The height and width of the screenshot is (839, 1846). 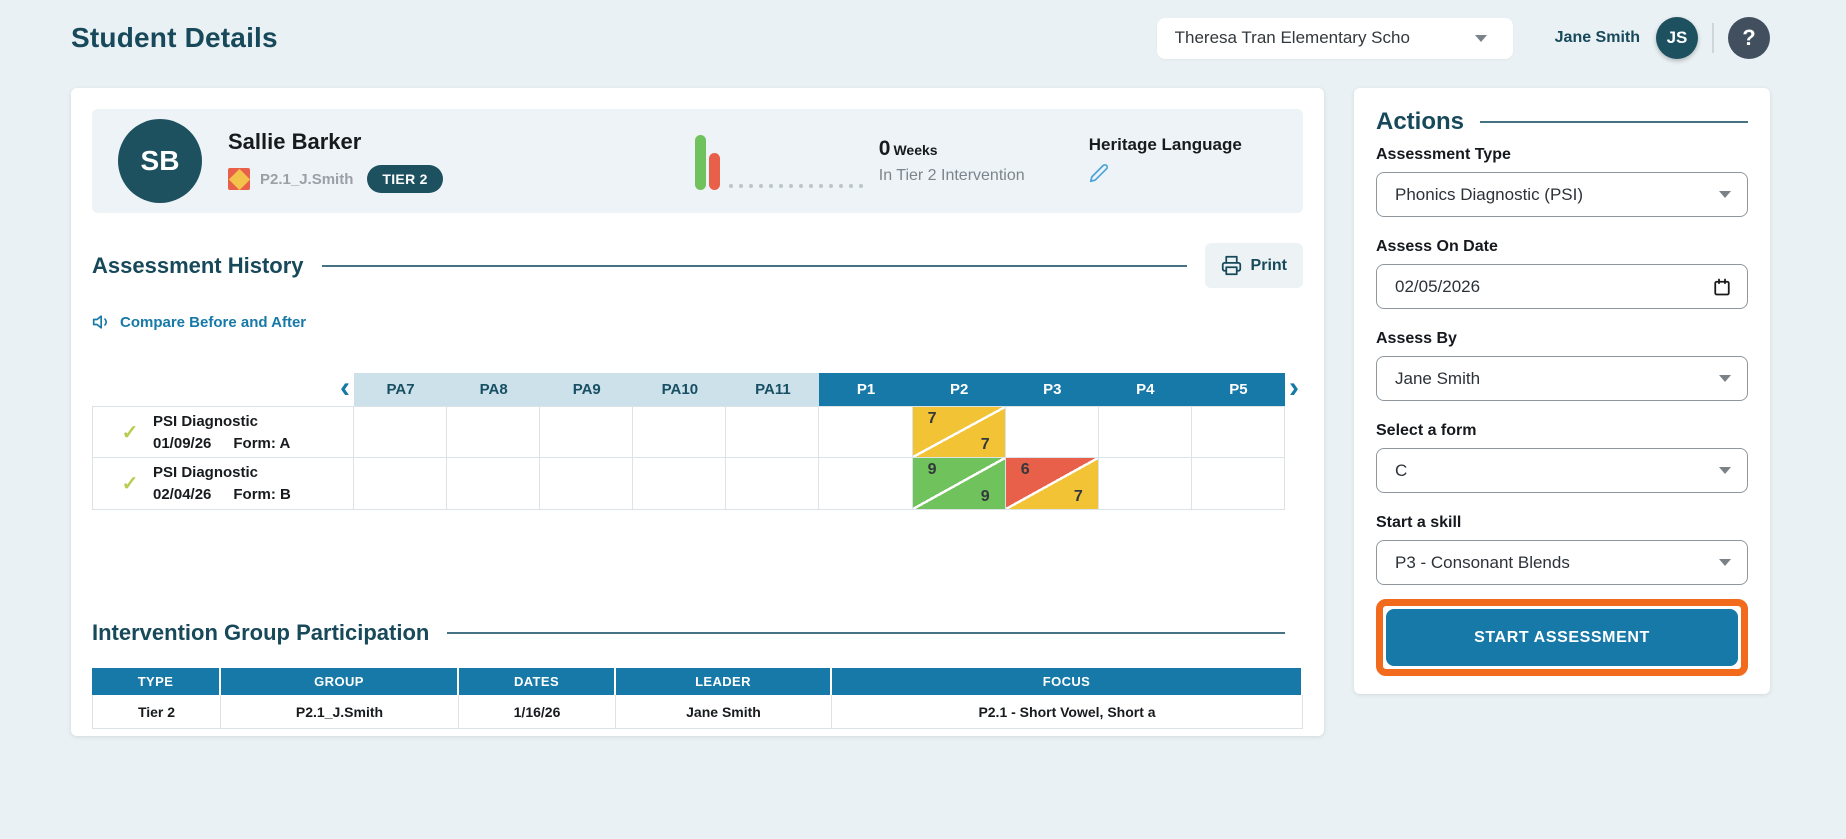 I want to click on print-label: Print, so click(x=1268, y=265).